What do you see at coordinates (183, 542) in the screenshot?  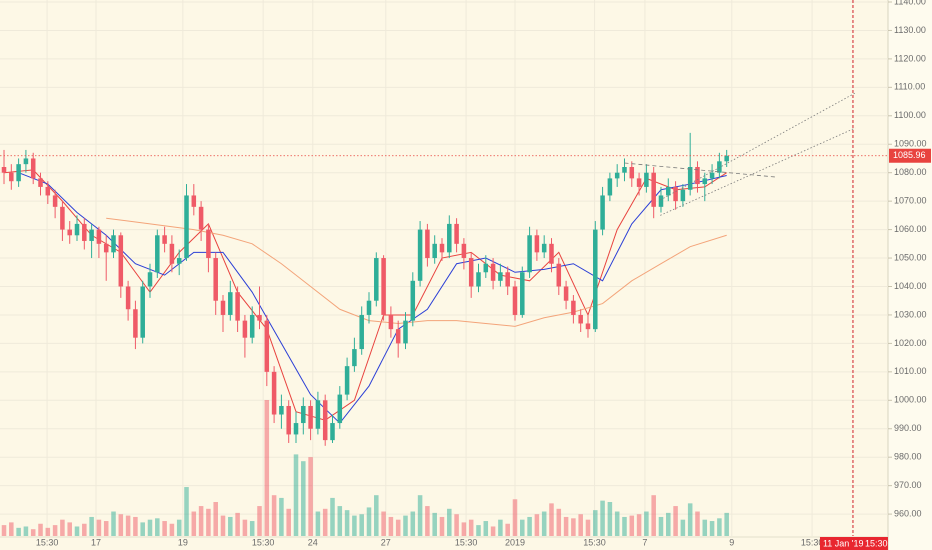 I see `x-tick-label: 19` at bounding box center [183, 542].